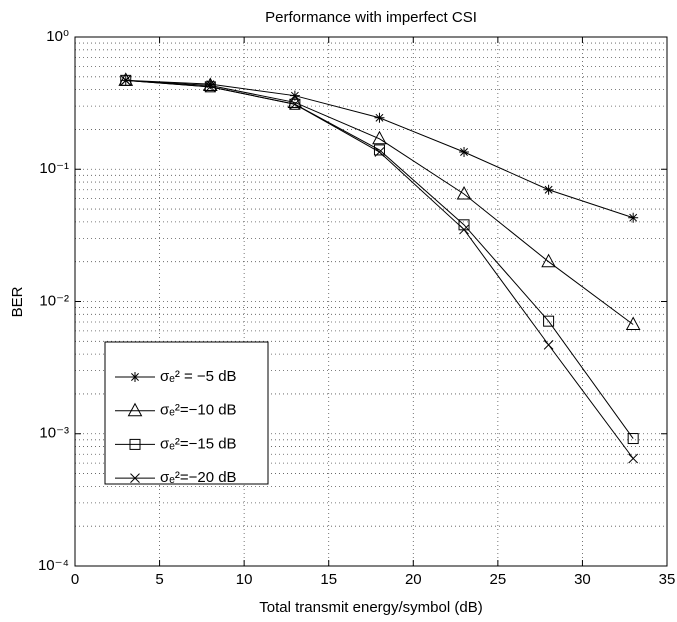 This screenshot has height=622, width=677. Describe the element at coordinates (244, 579) in the screenshot. I see `x-tick-label: 10` at that location.